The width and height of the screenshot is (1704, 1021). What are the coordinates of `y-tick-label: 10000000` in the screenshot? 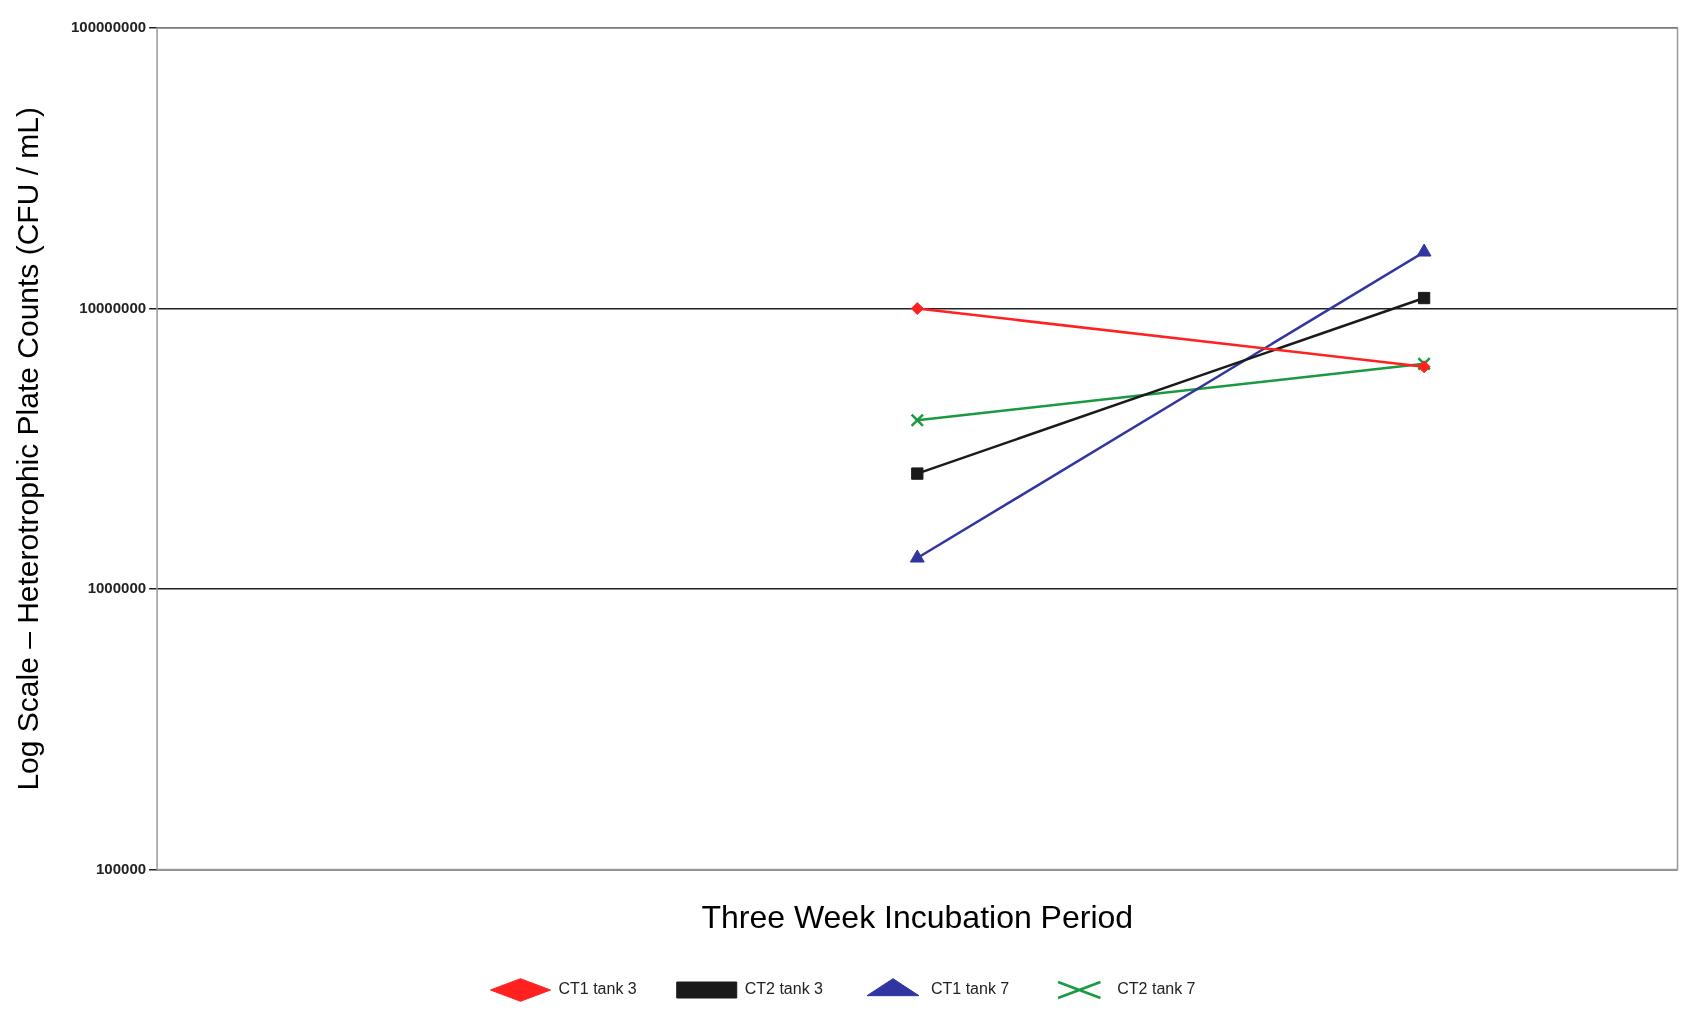 It's located at (113, 307).